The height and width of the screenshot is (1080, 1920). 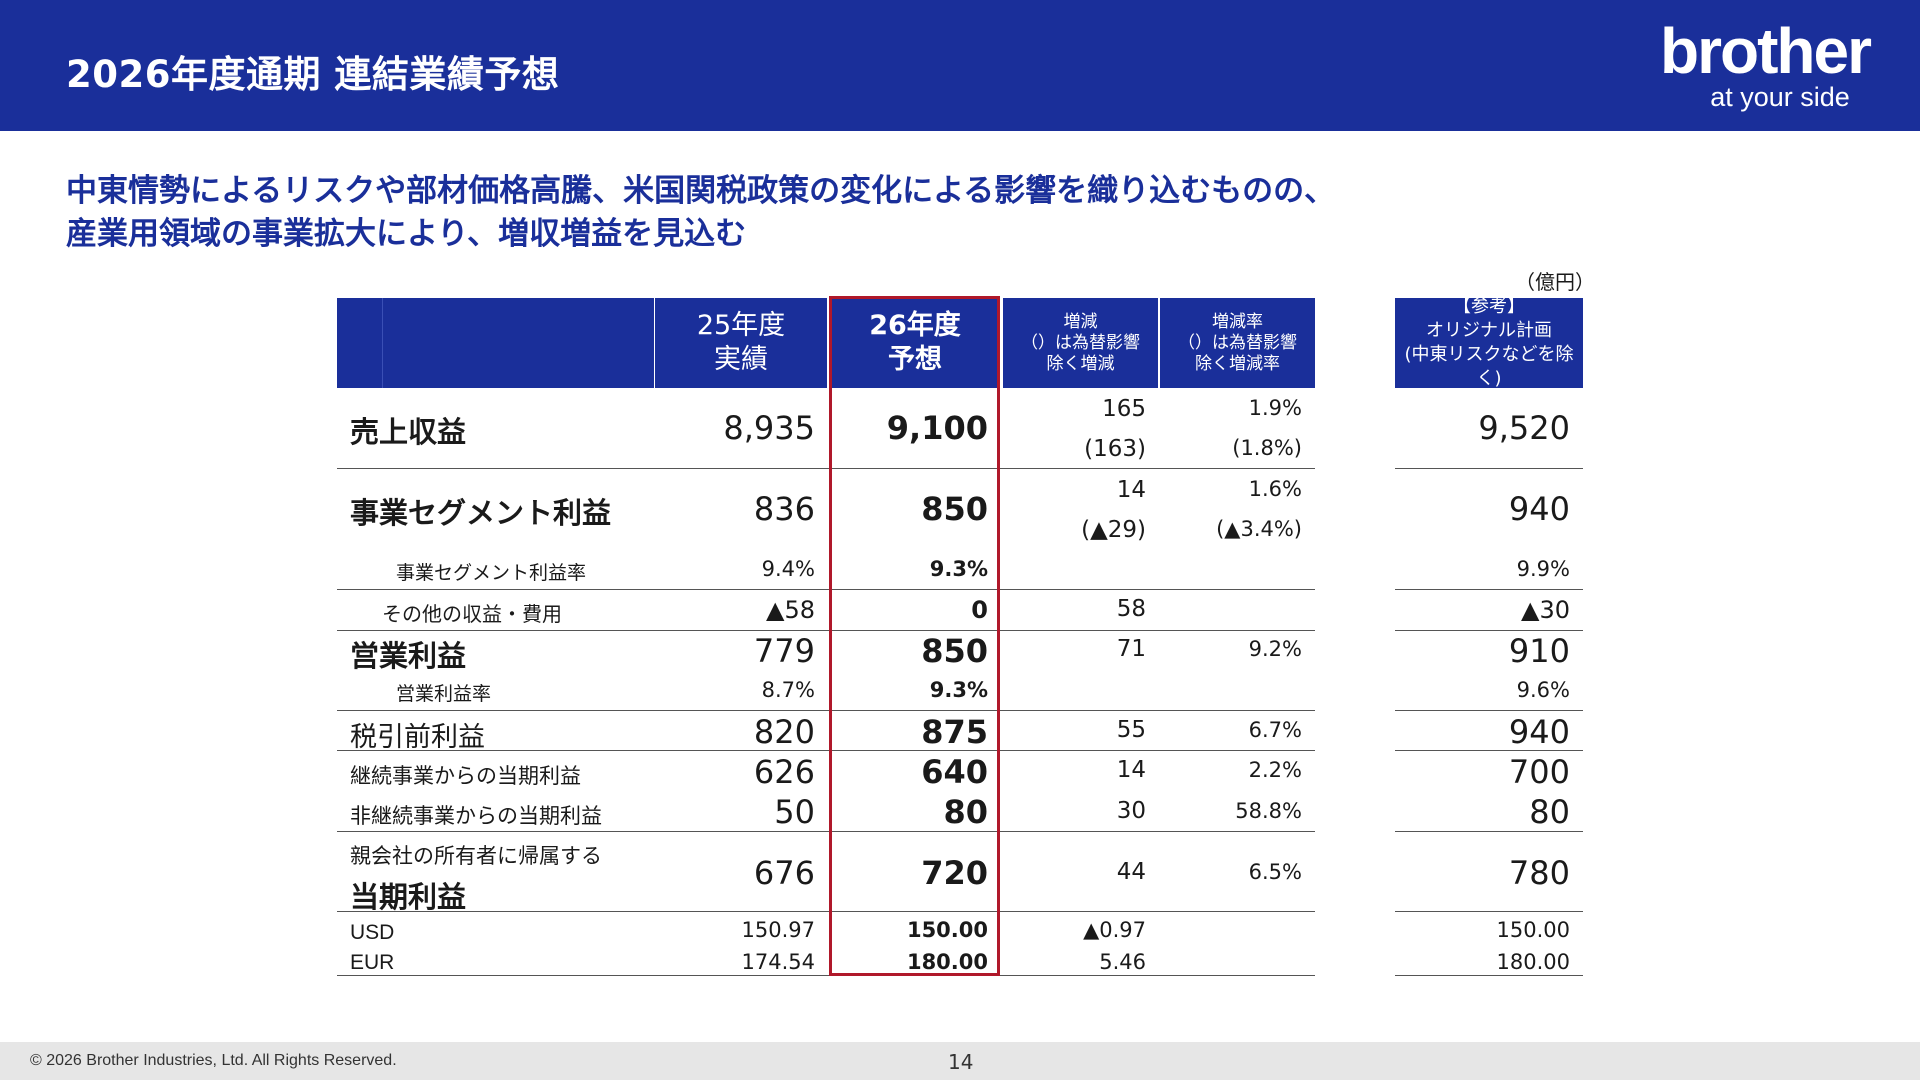 What do you see at coordinates (1113, 530) in the screenshot?
I see `diff-fx-value: (▲29)` at bounding box center [1113, 530].